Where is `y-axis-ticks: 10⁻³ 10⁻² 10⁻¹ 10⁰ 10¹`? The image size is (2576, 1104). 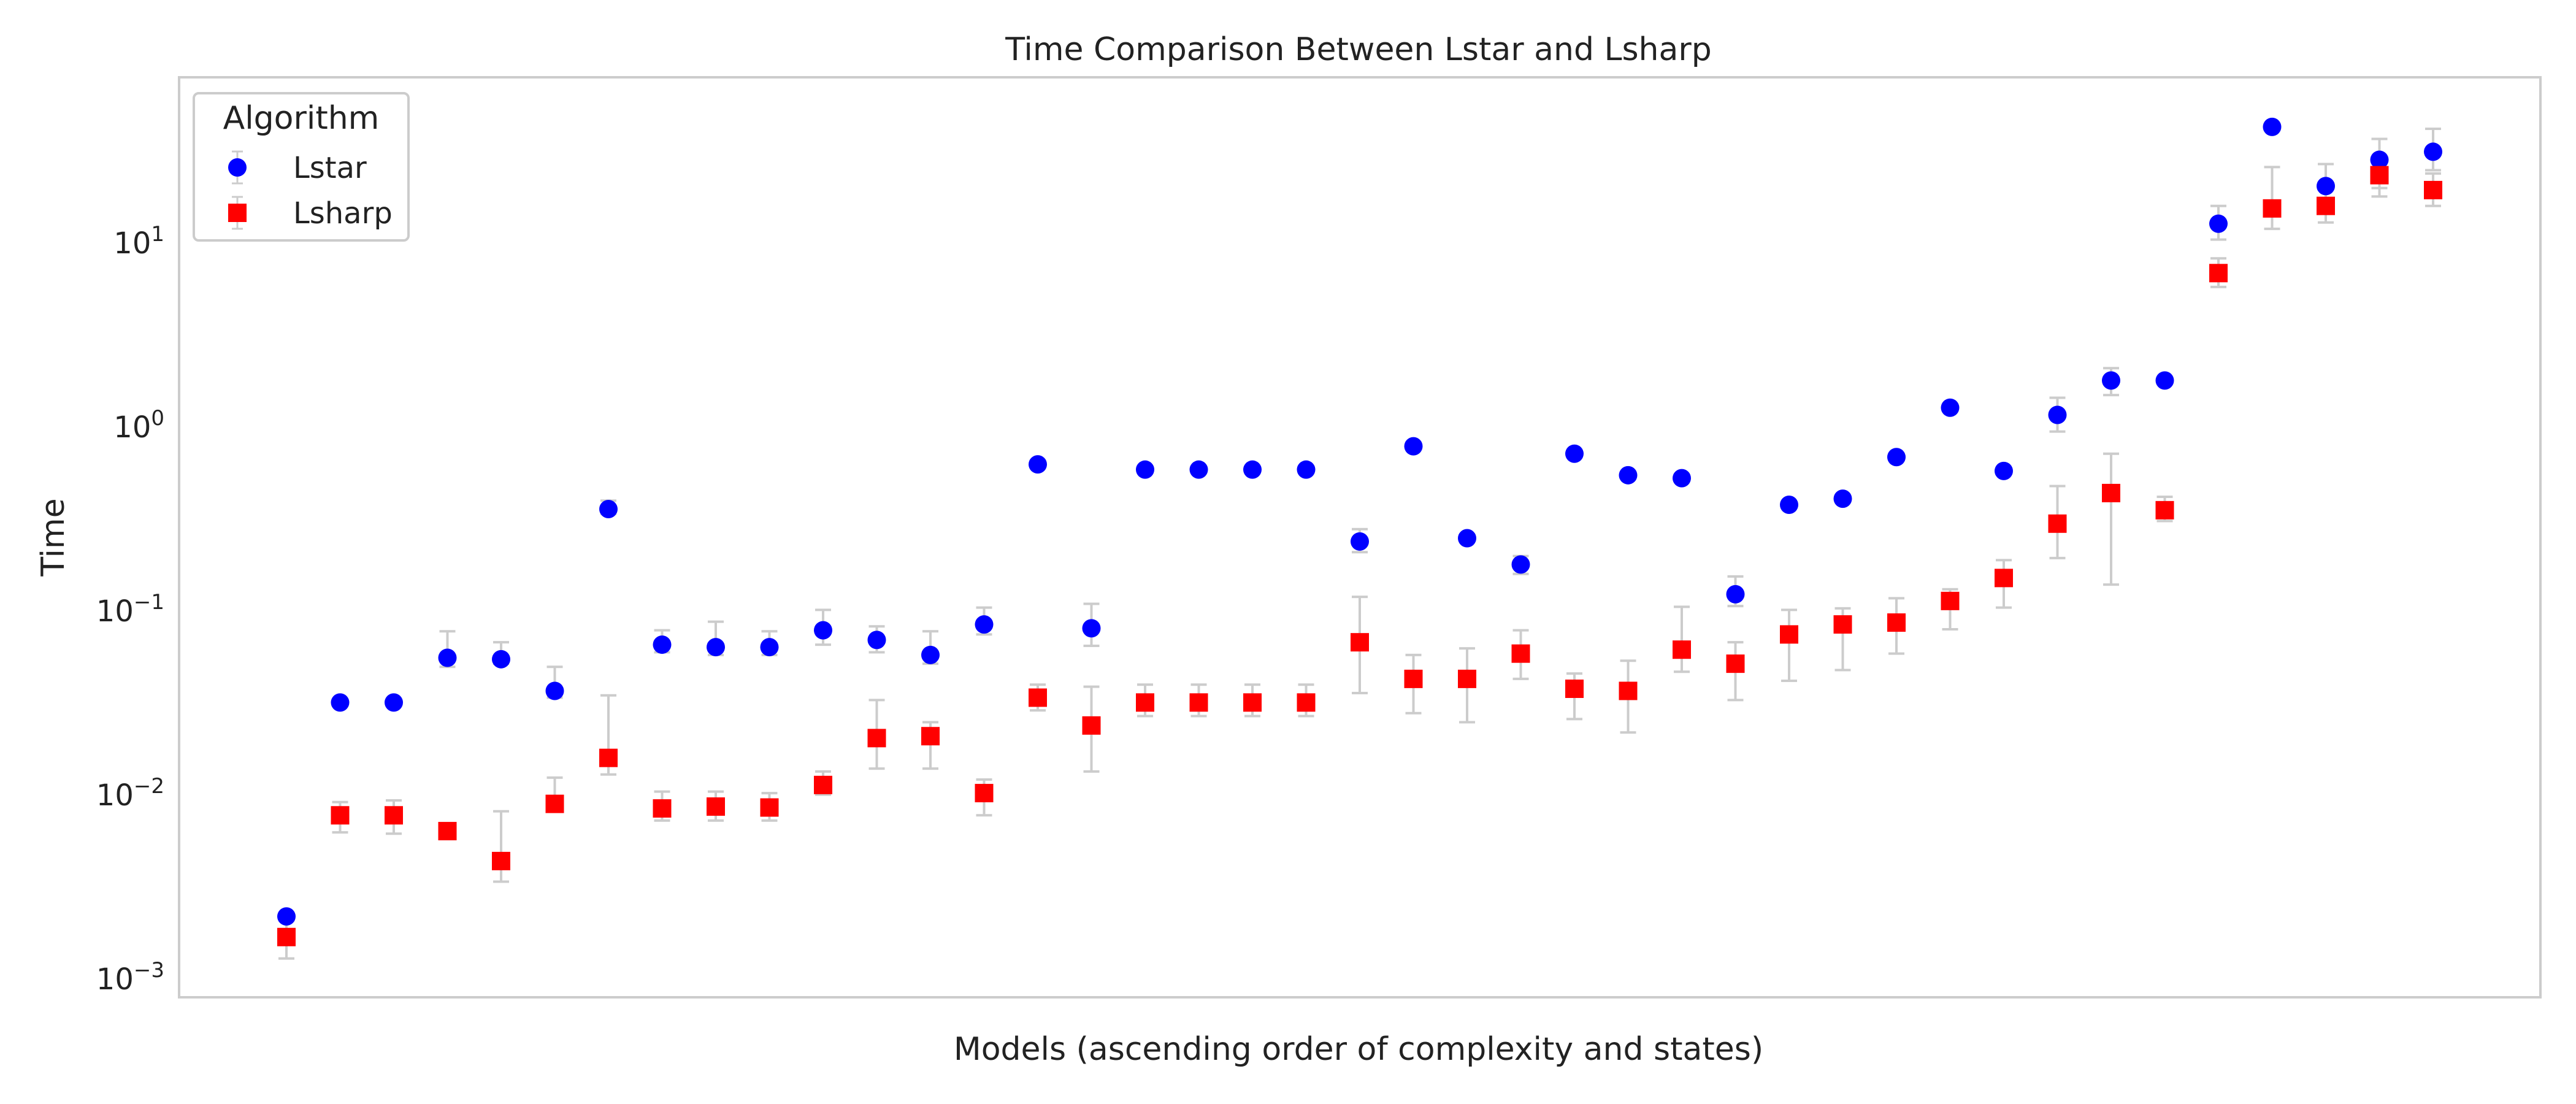 y-axis-ticks: 10⁻³ 10⁻² 10⁻¹ 10⁰ 10¹ is located at coordinates (130, 609).